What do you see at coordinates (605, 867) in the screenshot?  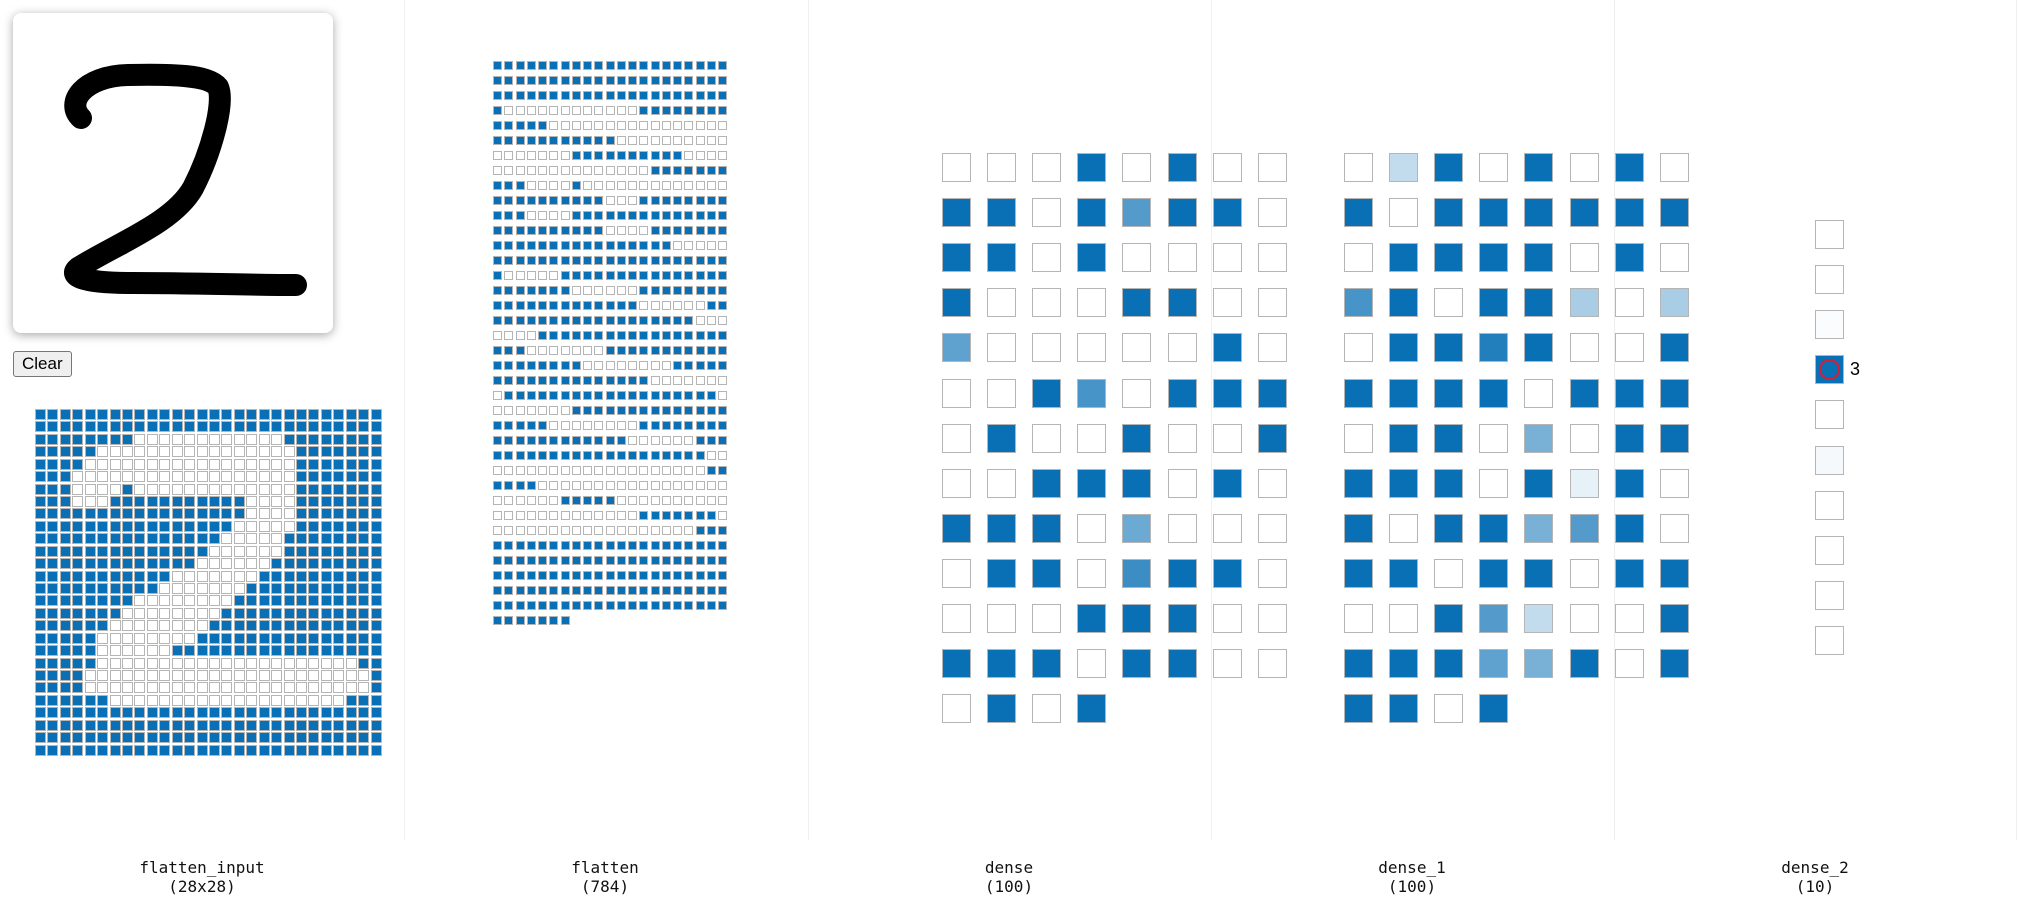 I see `layer-name: flatten` at bounding box center [605, 867].